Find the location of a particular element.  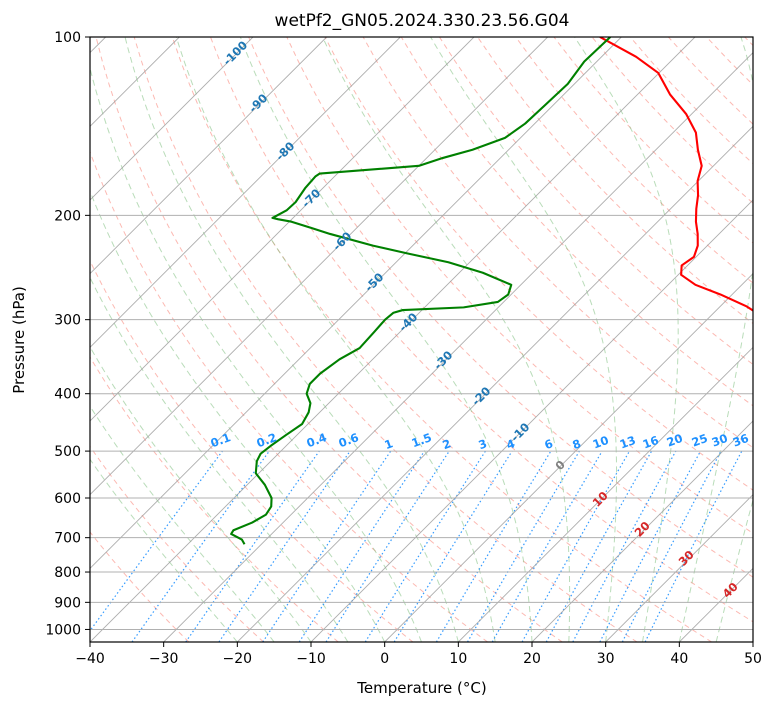

x-tick-label: 30 is located at coordinates (606, 659).